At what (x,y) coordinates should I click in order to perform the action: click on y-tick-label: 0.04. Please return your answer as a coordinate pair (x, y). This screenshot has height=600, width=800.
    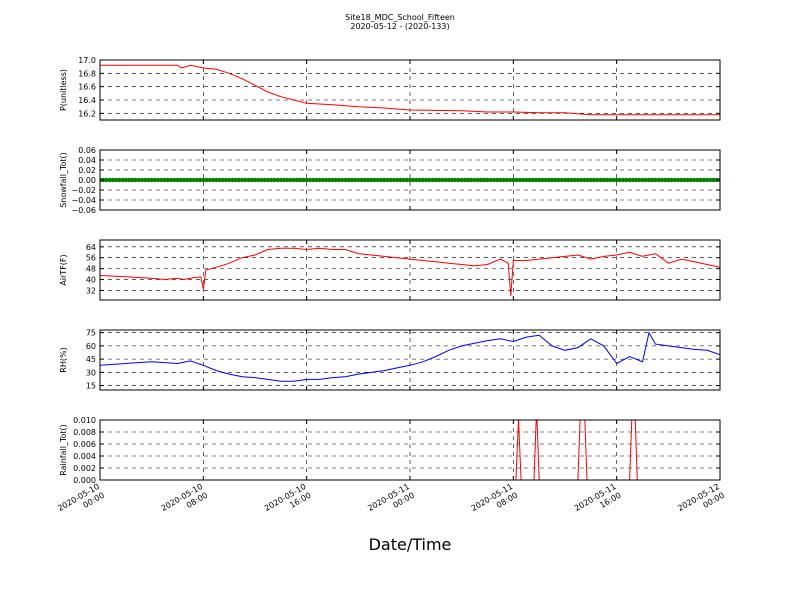
    Looking at the image, I should click on (87, 160).